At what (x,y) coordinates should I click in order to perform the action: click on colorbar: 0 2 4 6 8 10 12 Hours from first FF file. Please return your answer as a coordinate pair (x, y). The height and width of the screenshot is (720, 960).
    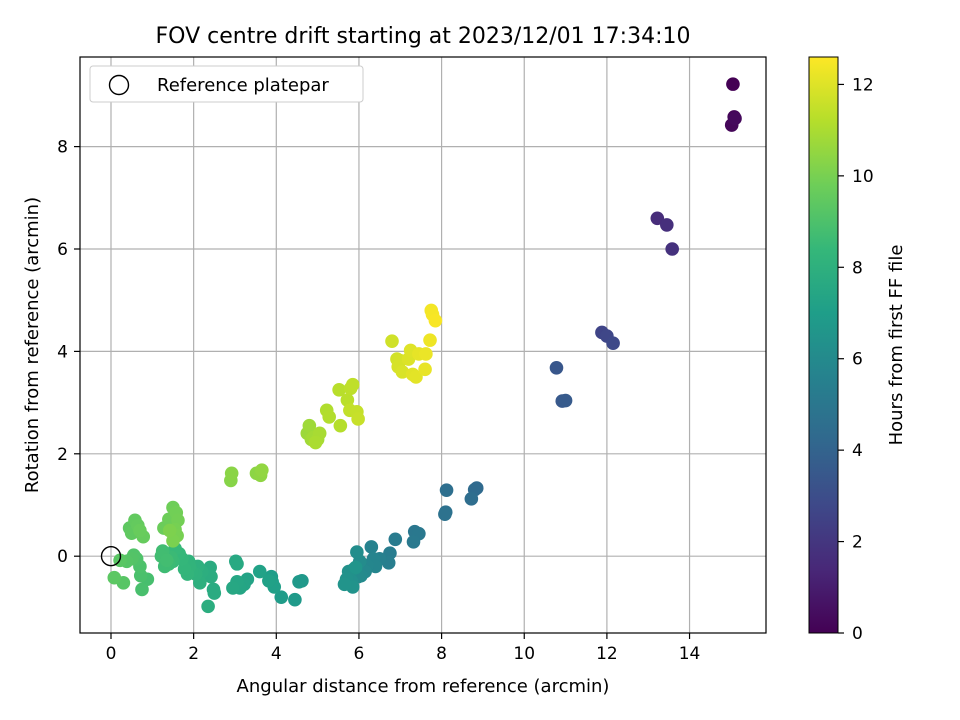
    Looking at the image, I should click on (857, 350).